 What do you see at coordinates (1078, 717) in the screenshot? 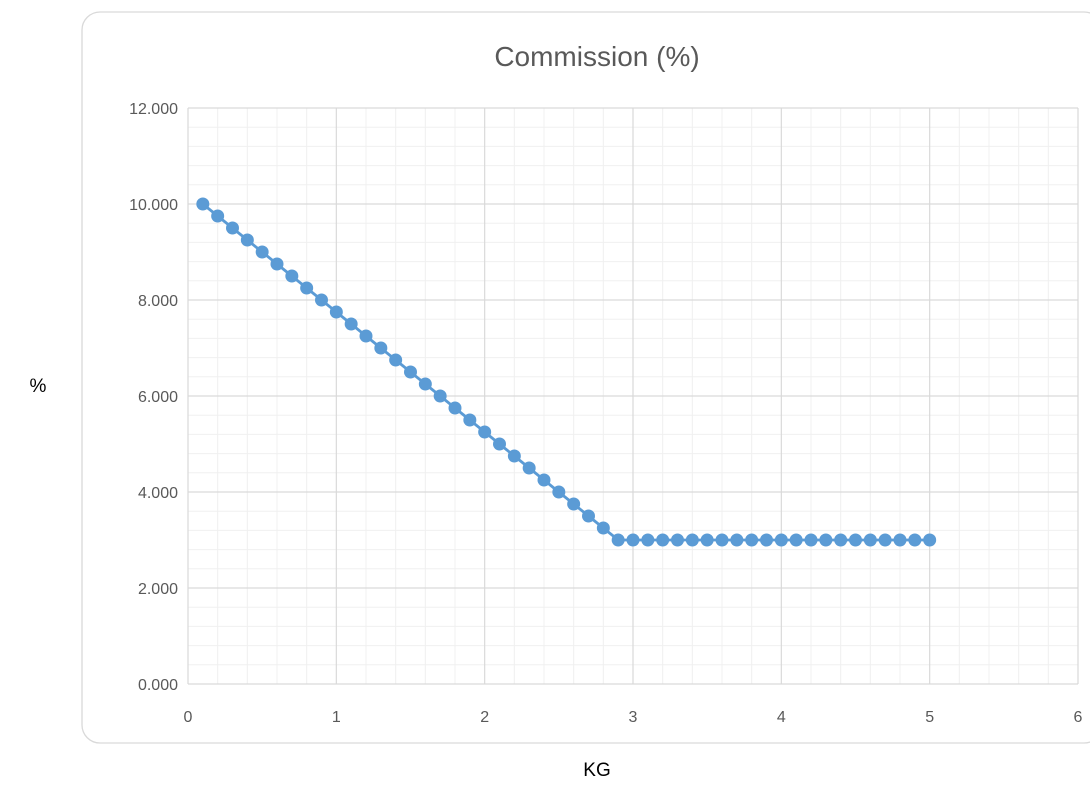
I see `x-tick-label: 6` at bounding box center [1078, 717].